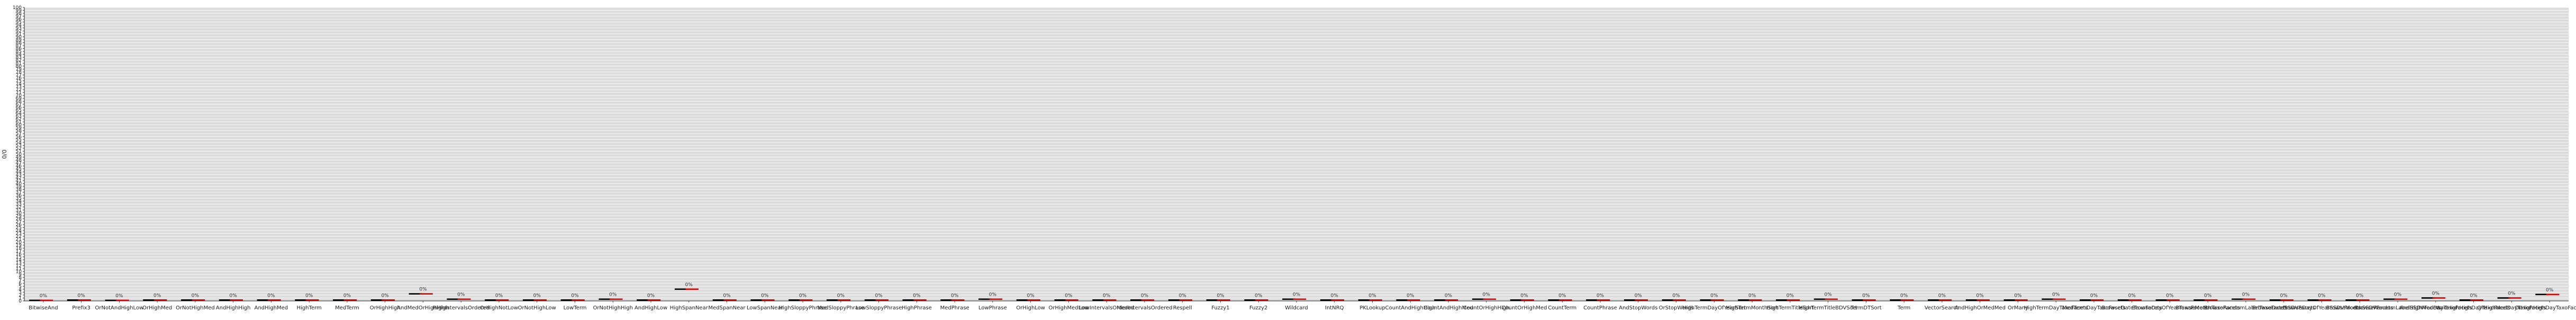 Image resolution: width=2576 pixels, height=320 pixels. I want to click on y-tick-label: 76, so click(19, 78).